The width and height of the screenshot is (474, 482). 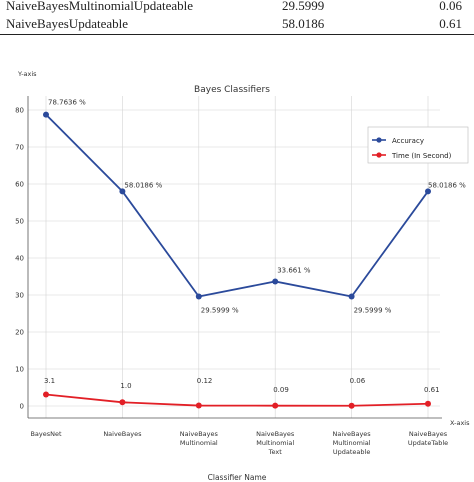 What do you see at coordinates (19, 222) in the screenshot?
I see `y-tick-label: 50` at bounding box center [19, 222].